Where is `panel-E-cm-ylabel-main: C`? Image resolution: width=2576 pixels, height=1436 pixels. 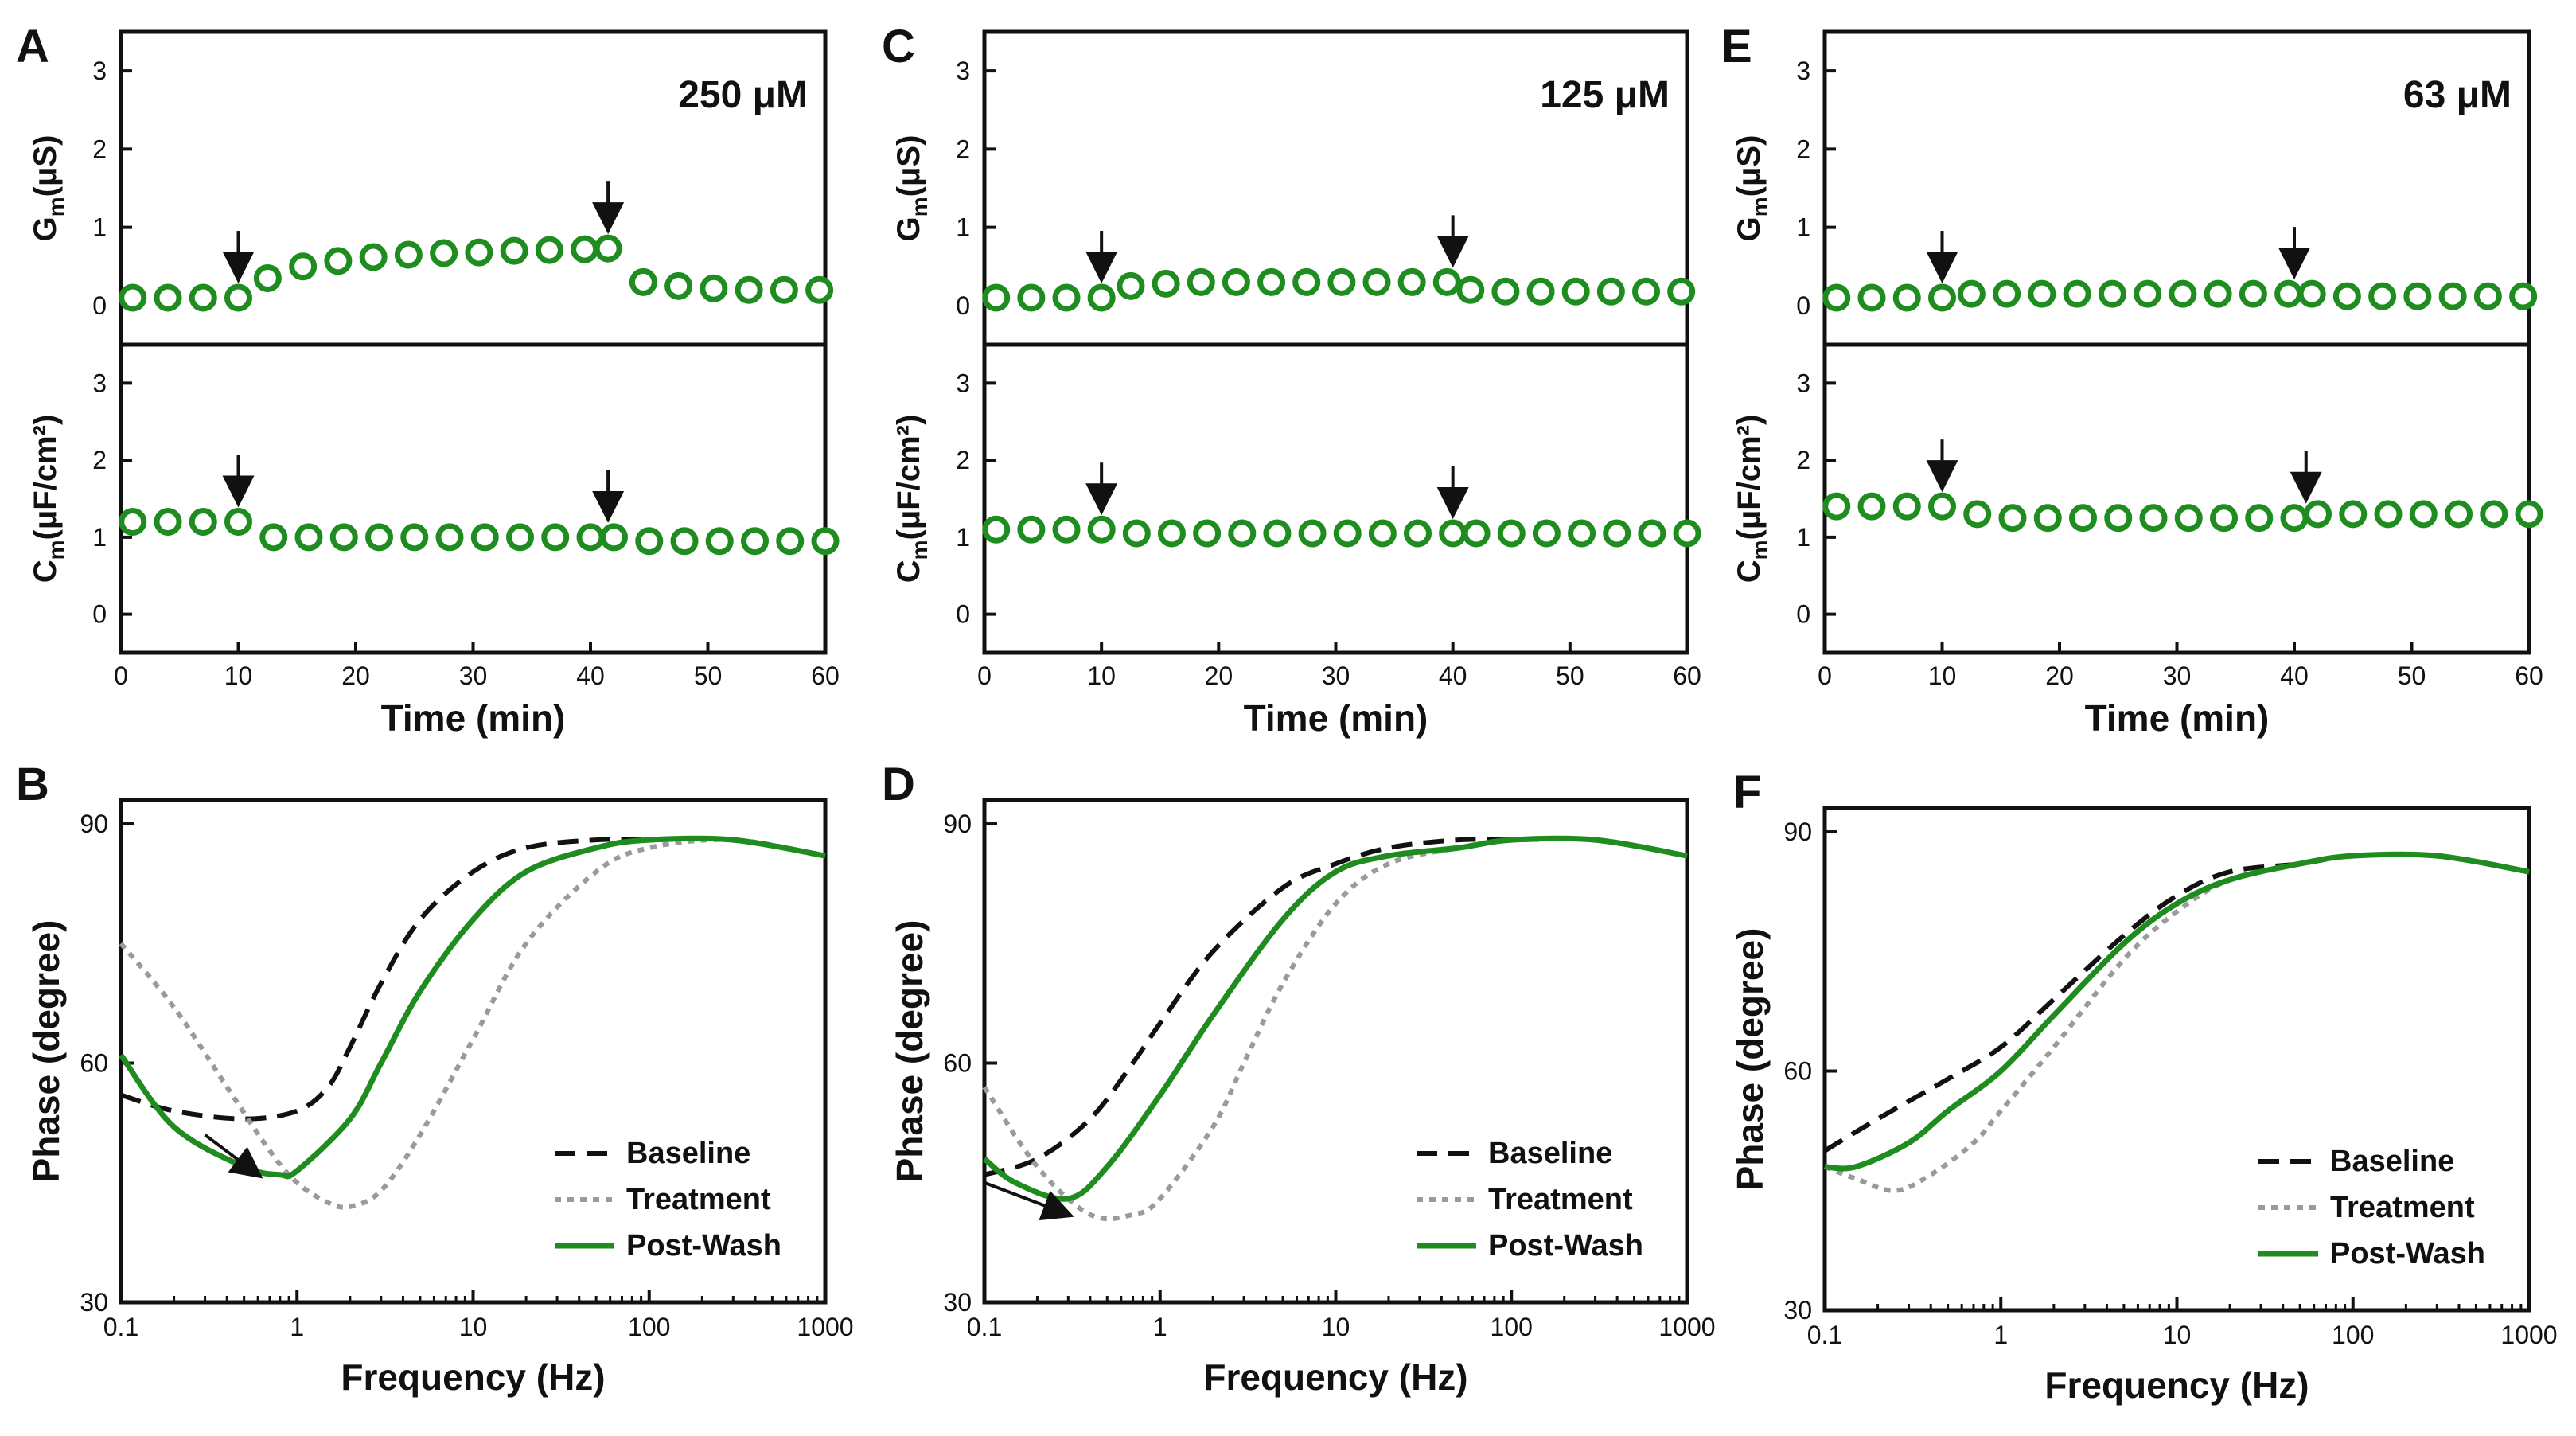 panel-E-cm-ylabel-main: C is located at coordinates (1750, 571).